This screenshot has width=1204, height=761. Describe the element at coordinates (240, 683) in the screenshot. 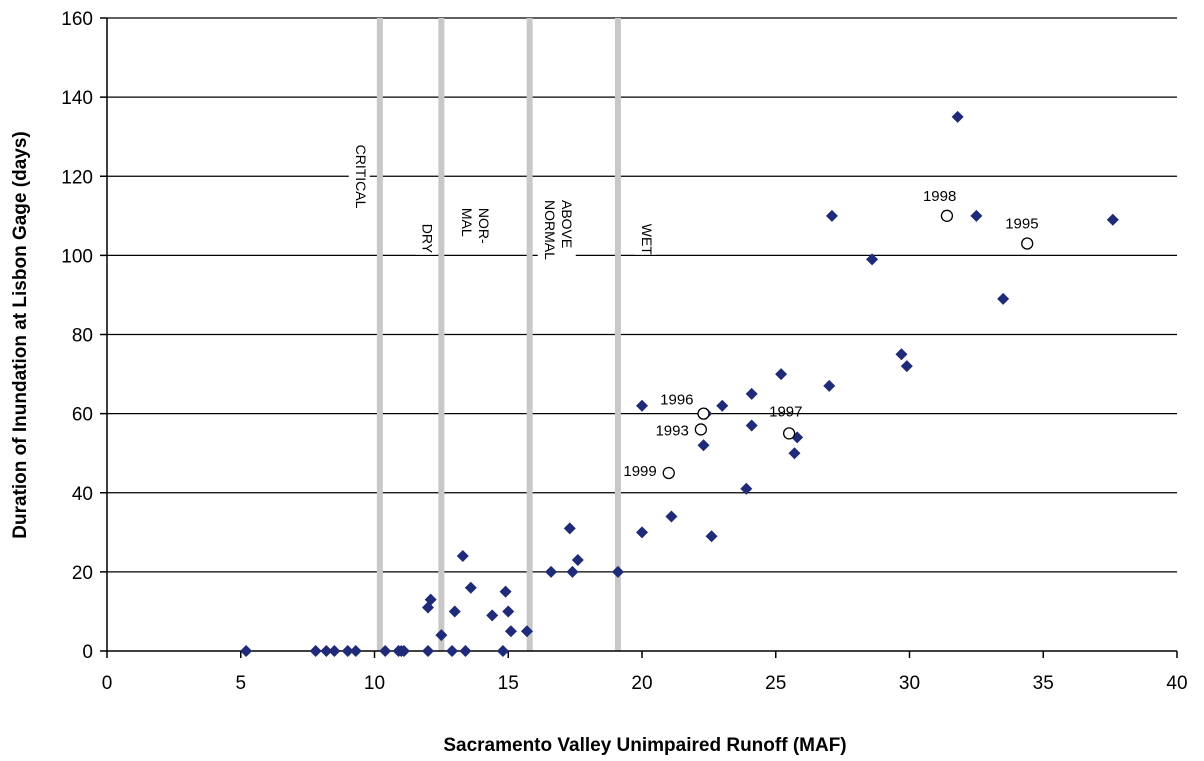

I see `x-tick-label: 5` at that location.